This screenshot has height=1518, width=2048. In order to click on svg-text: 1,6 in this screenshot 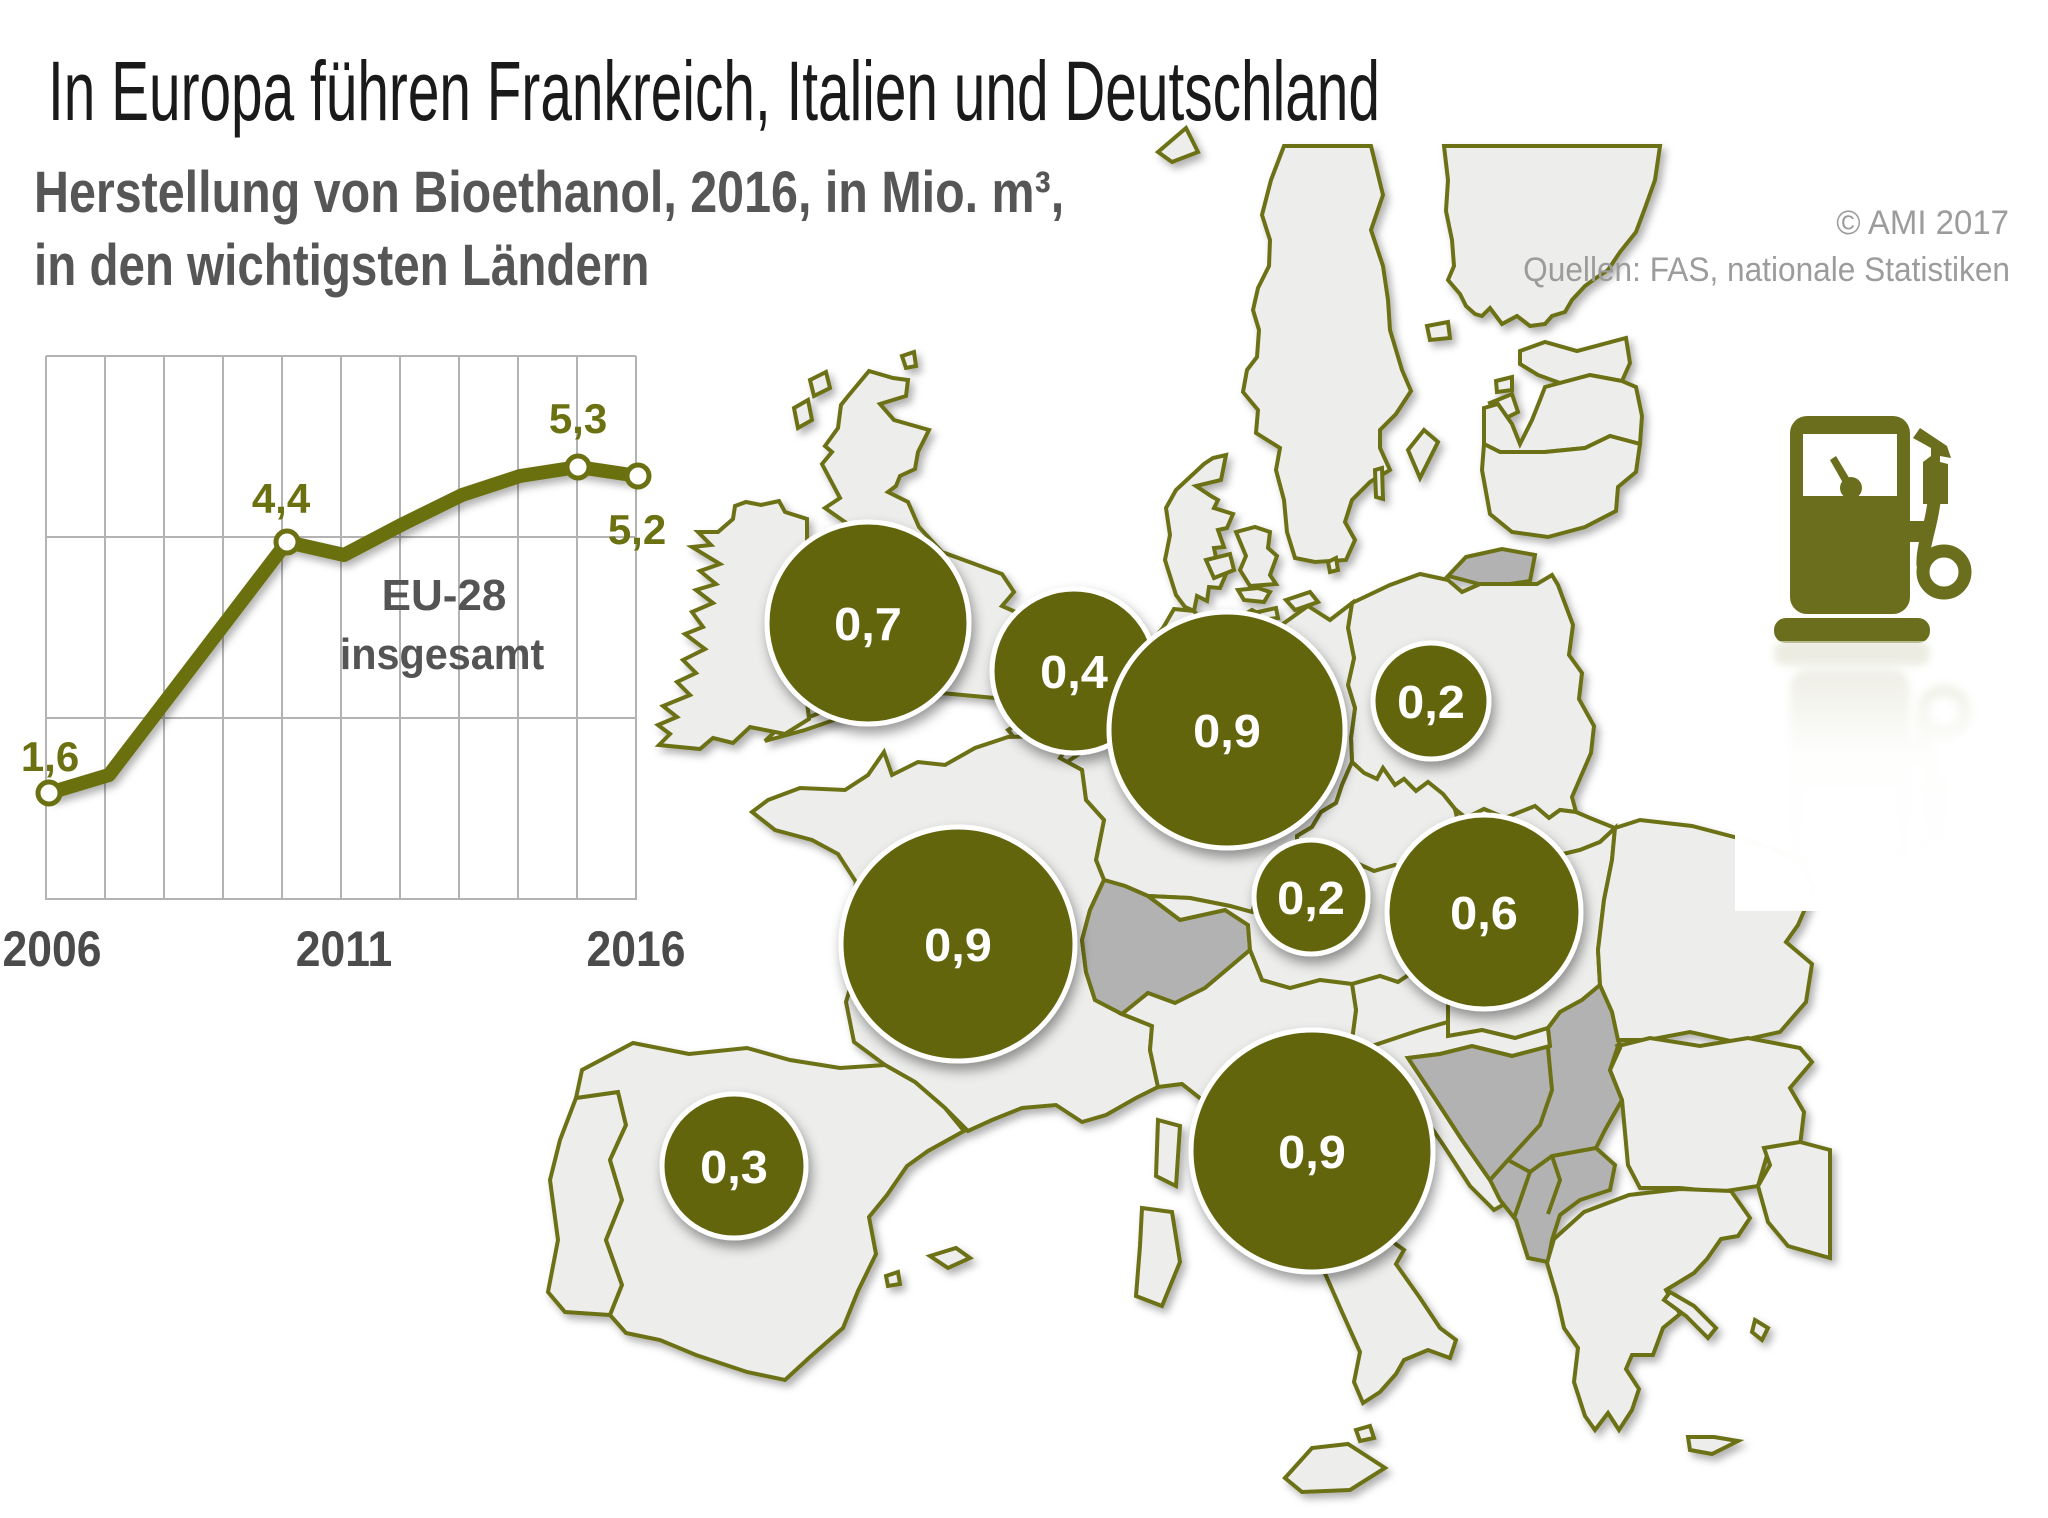, I will do `click(50, 756)`.